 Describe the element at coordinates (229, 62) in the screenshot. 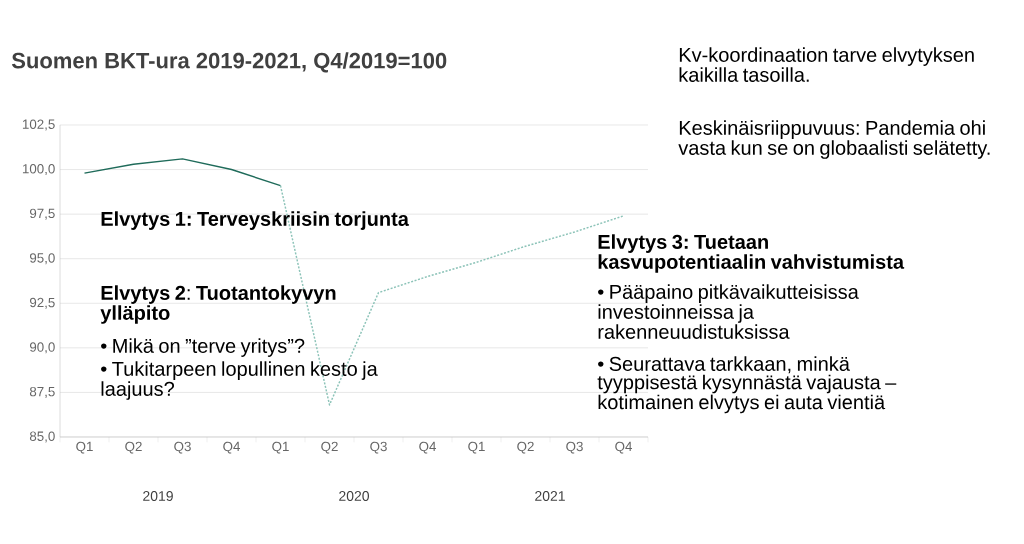

I see `chart-title: Suomen BKT-ura 2019-2021, Q4/2019=100` at that location.